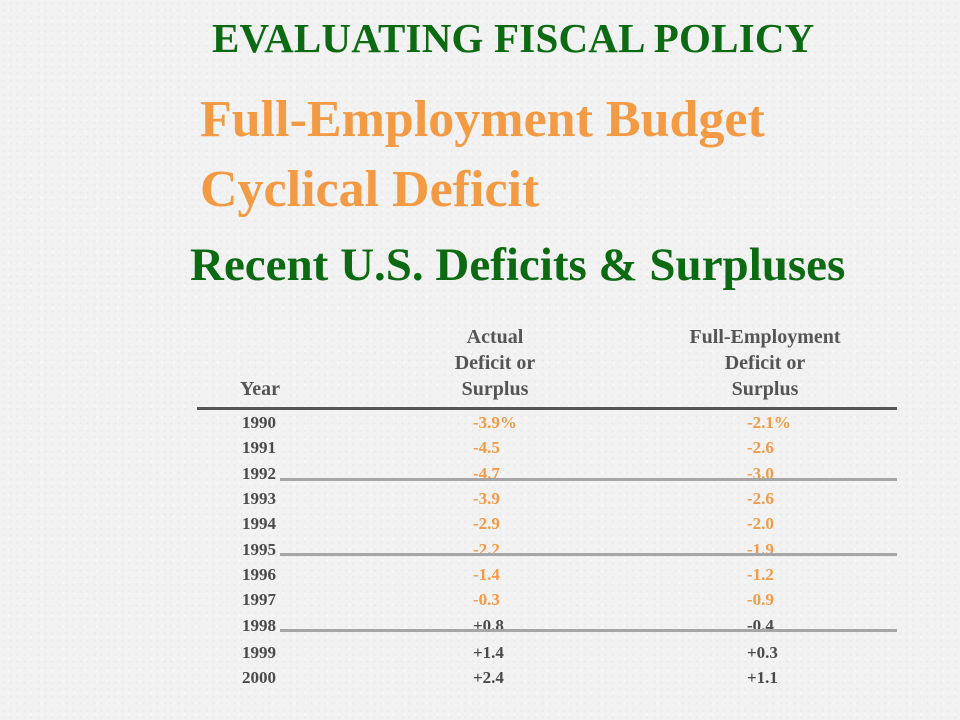  I want to click on cell-actual-deficit: -1.4, so click(486, 574).